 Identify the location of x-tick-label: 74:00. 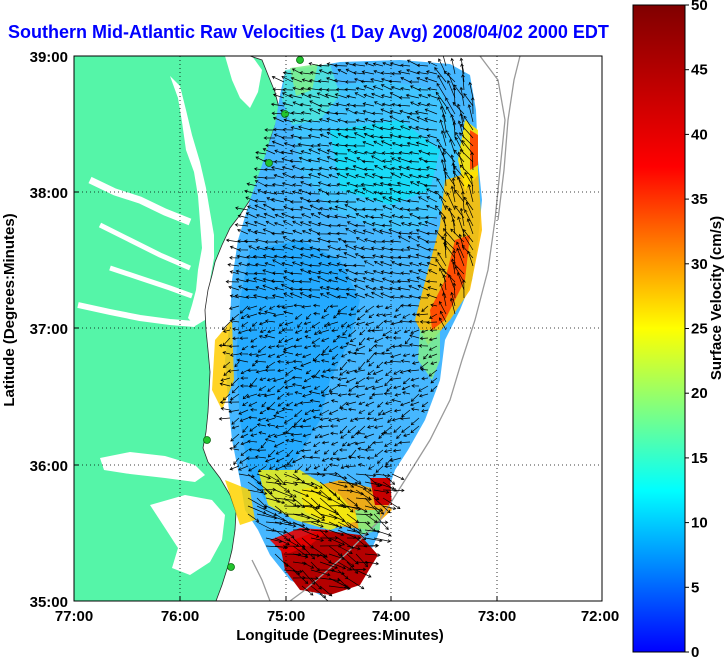
(391, 616).